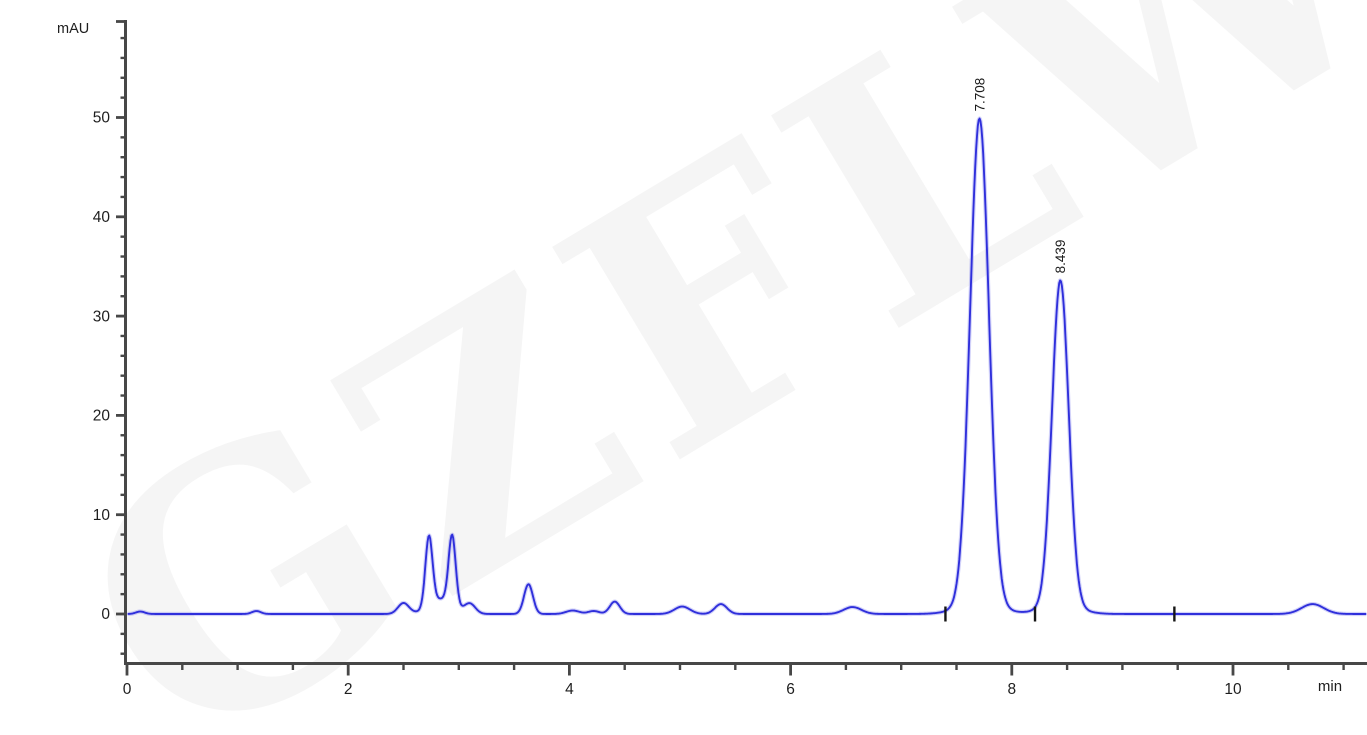  What do you see at coordinates (1060, 614) in the screenshot?
I see `integration-marks` at bounding box center [1060, 614].